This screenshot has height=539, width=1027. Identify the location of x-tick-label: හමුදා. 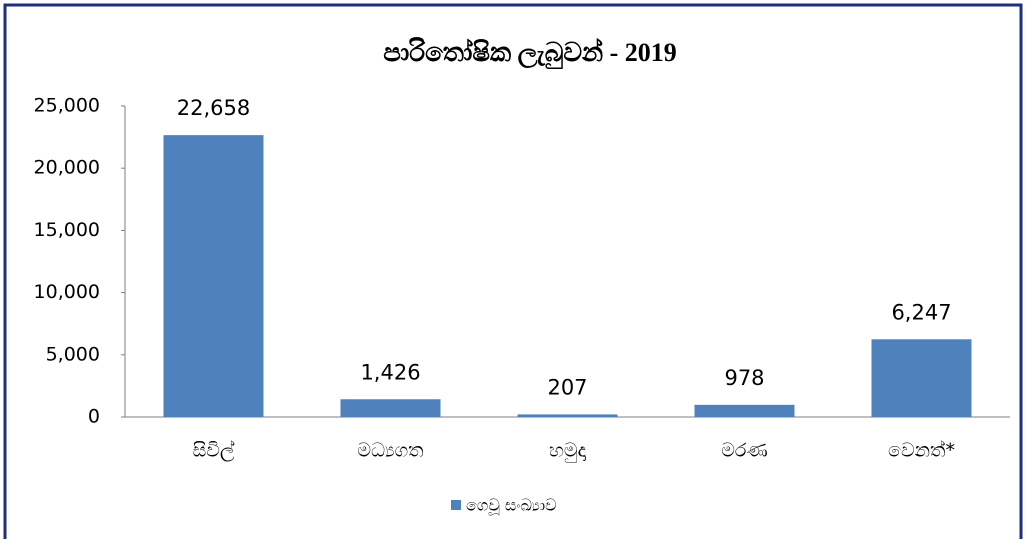
(568, 451).